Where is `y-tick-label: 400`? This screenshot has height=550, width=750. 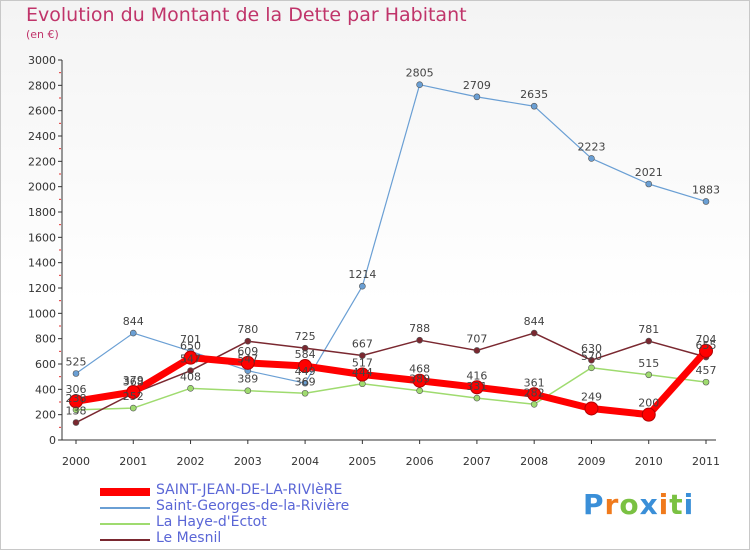
y-tick-label: 400 is located at coordinates (45, 389).